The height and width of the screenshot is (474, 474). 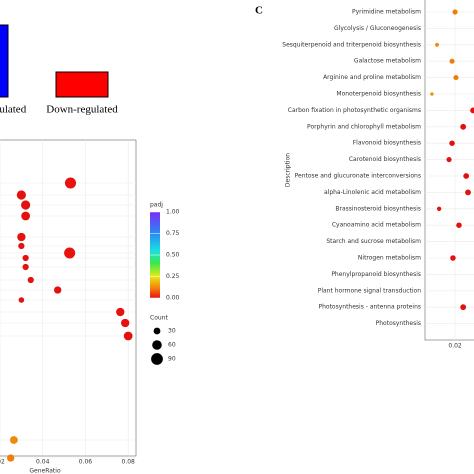 I want to click on legend-title: Count, so click(x=159, y=318).